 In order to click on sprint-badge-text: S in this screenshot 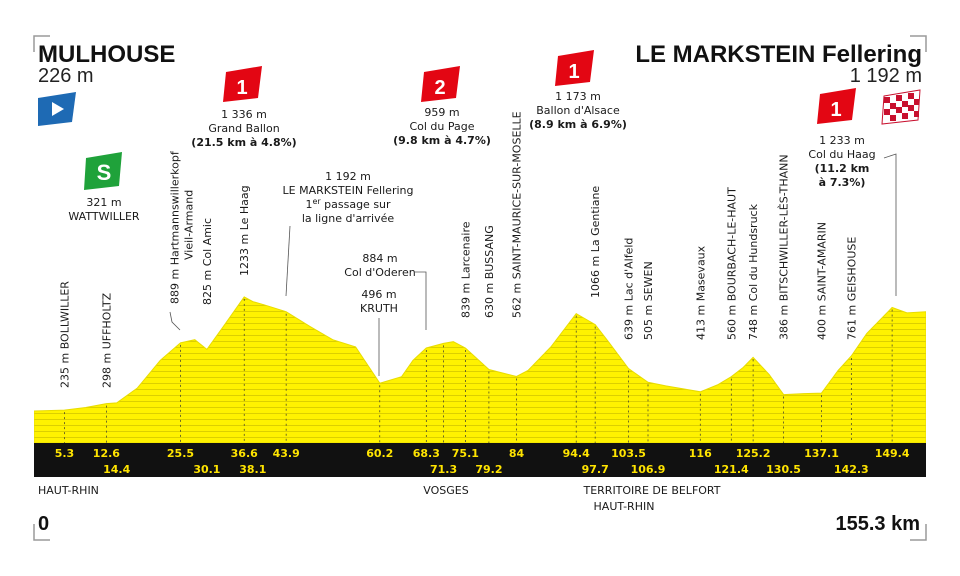, I will do `click(104, 172)`.